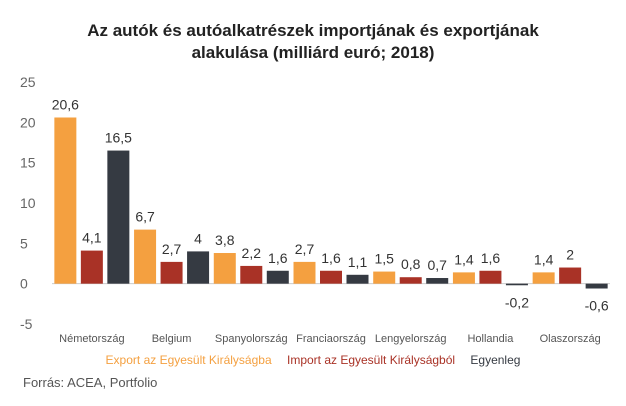 Image resolution: width=626 pixels, height=406 pixels. Describe the element at coordinates (65, 104) in the screenshot. I see `data-label: 20,6` at that location.